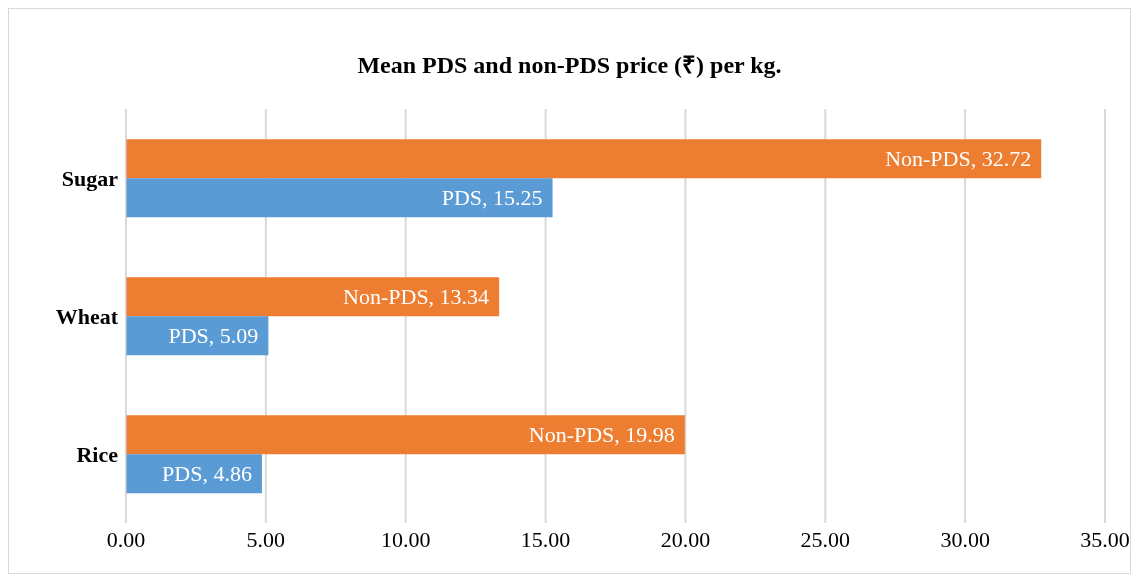 This screenshot has height=582, width=1139. I want to click on y-tick-label: Rice, so click(97, 454).